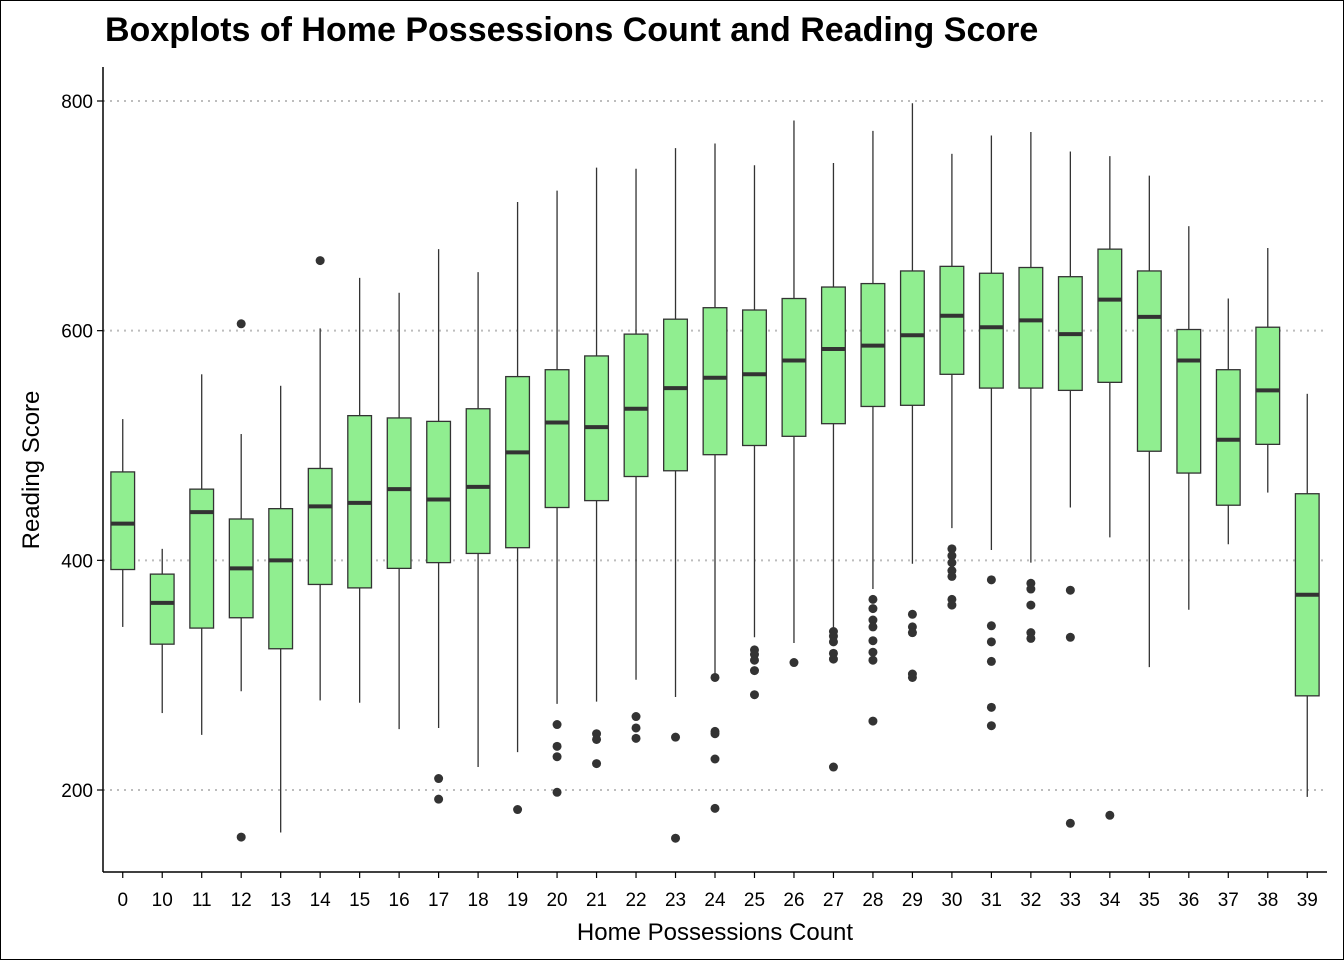 Image resolution: width=1344 pixels, height=960 pixels. What do you see at coordinates (241, 900) in the screenshot?
I see `x-tick-label: 12` at bounding box center [241, 900].